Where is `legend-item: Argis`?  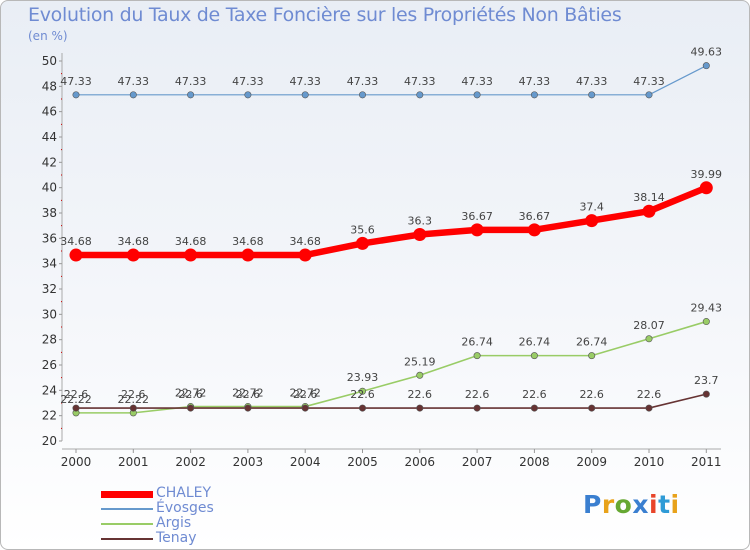 legend-item: Argis is located at coordinates (181, 523).